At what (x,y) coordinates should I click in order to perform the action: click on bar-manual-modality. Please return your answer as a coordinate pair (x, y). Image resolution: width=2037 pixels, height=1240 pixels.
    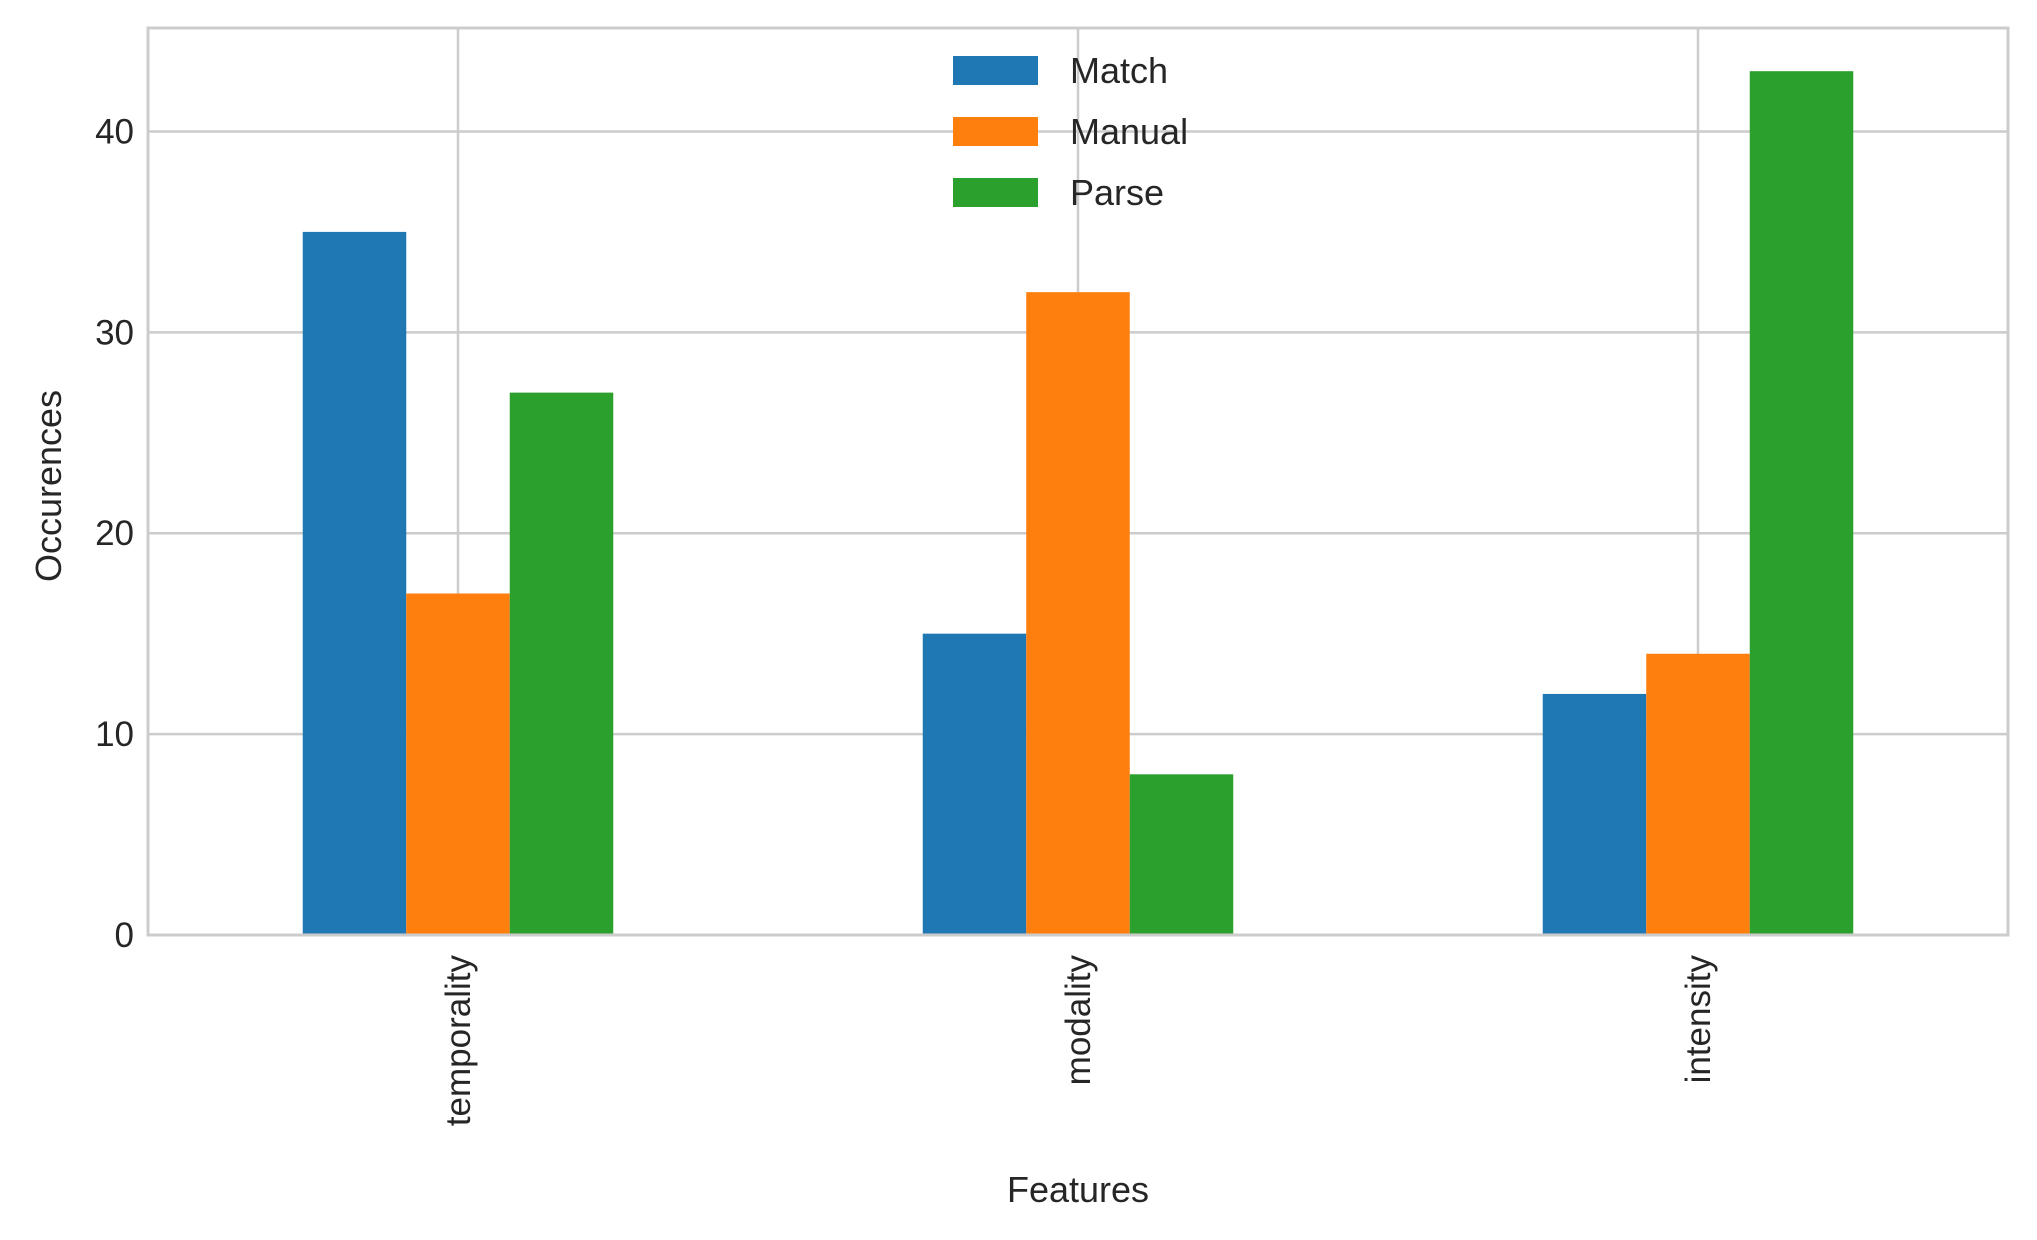
    Looking at the image, I should click on (1078, 613).